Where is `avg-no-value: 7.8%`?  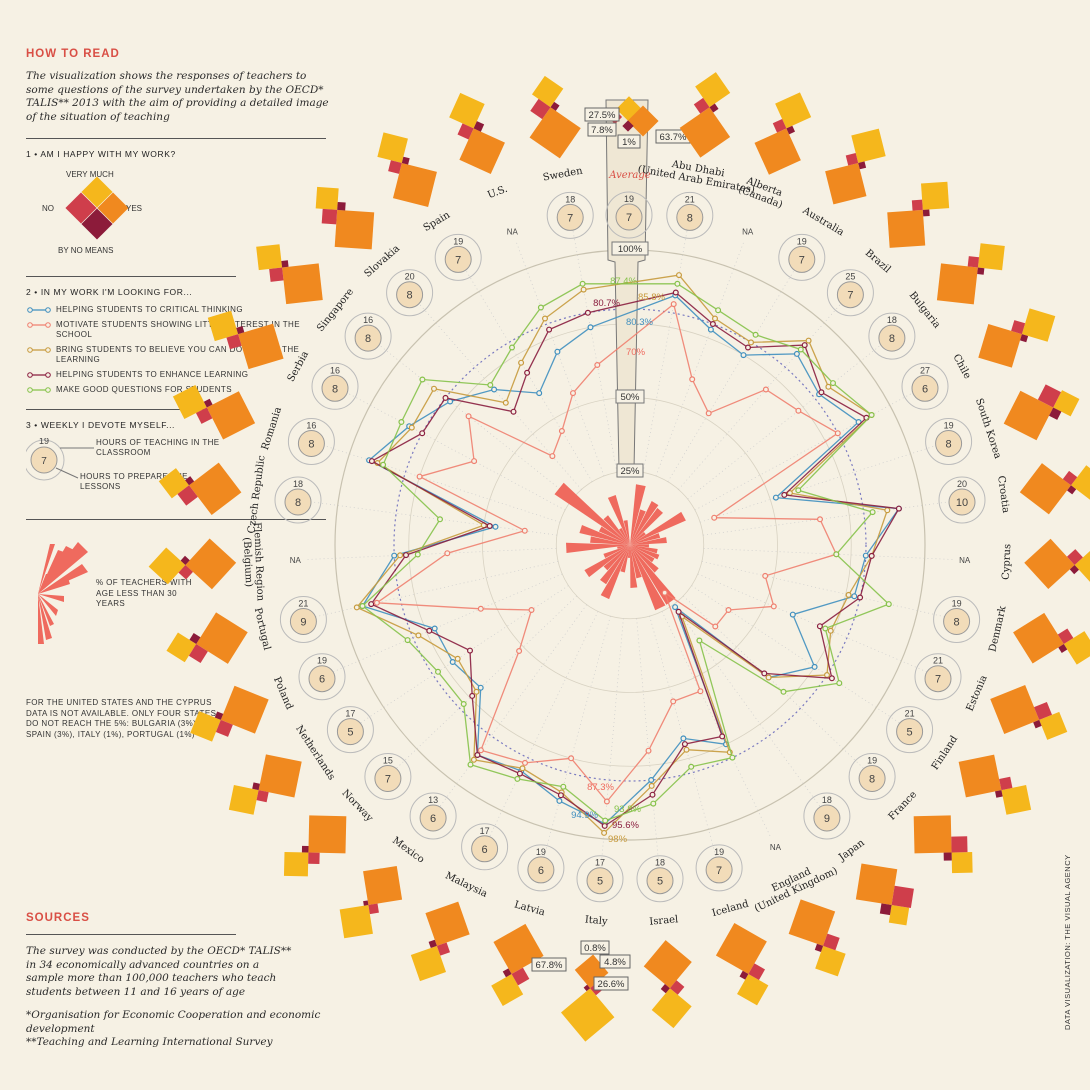 avg-no-value: 7.8% is located at coordinates (602, 130).